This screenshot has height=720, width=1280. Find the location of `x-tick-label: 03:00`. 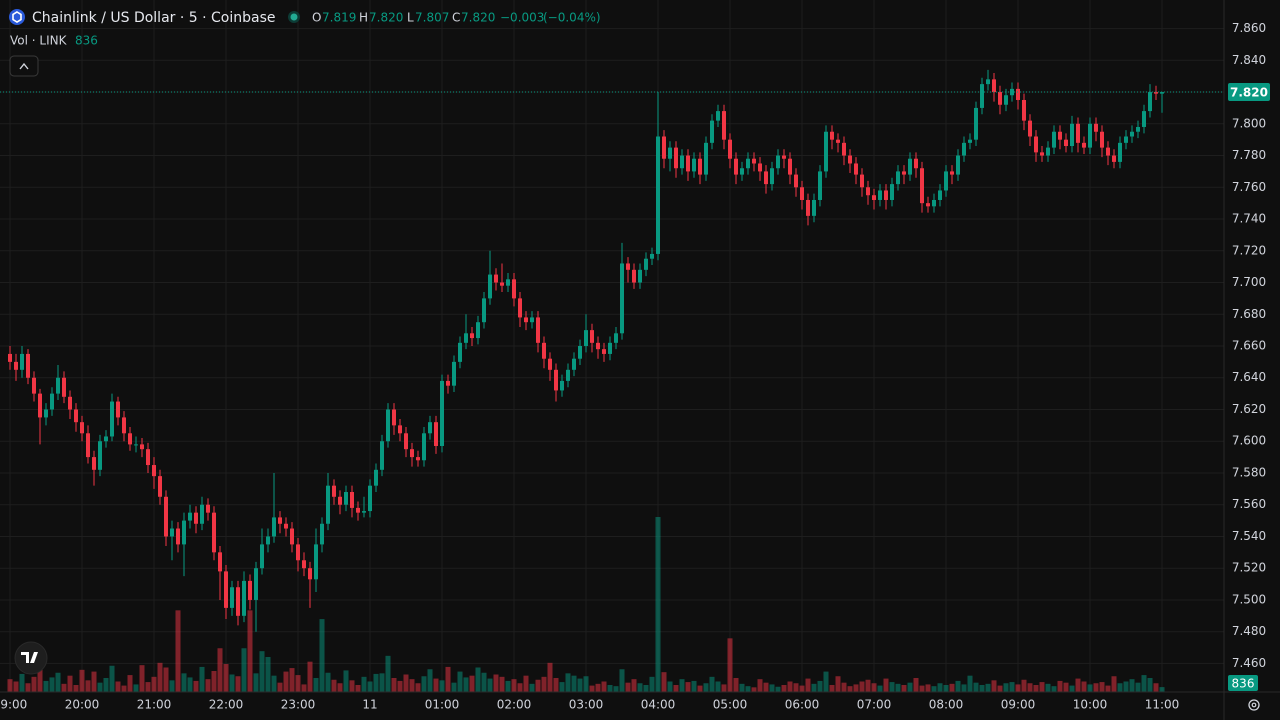

x-tick-label: 03:00 is located at coordinates (586, 705).